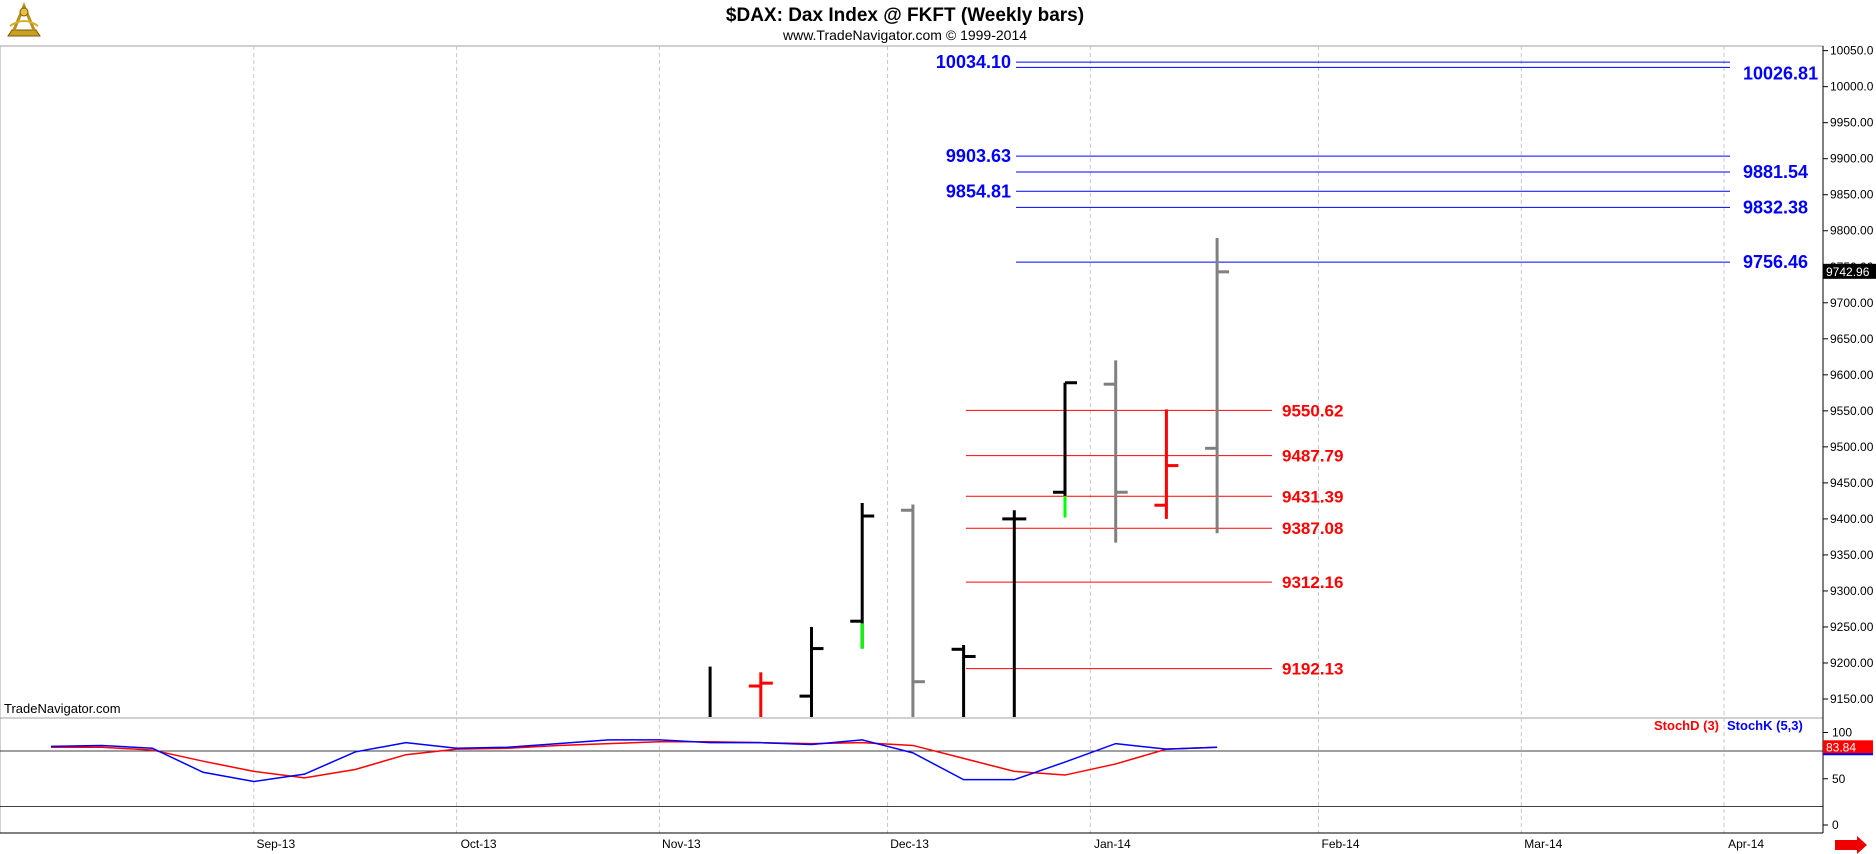 Image resolution: width=1876 pixels, height=854 pixels. I want to click on blue-level-label-right: 9756.46, so click(1775, 262).